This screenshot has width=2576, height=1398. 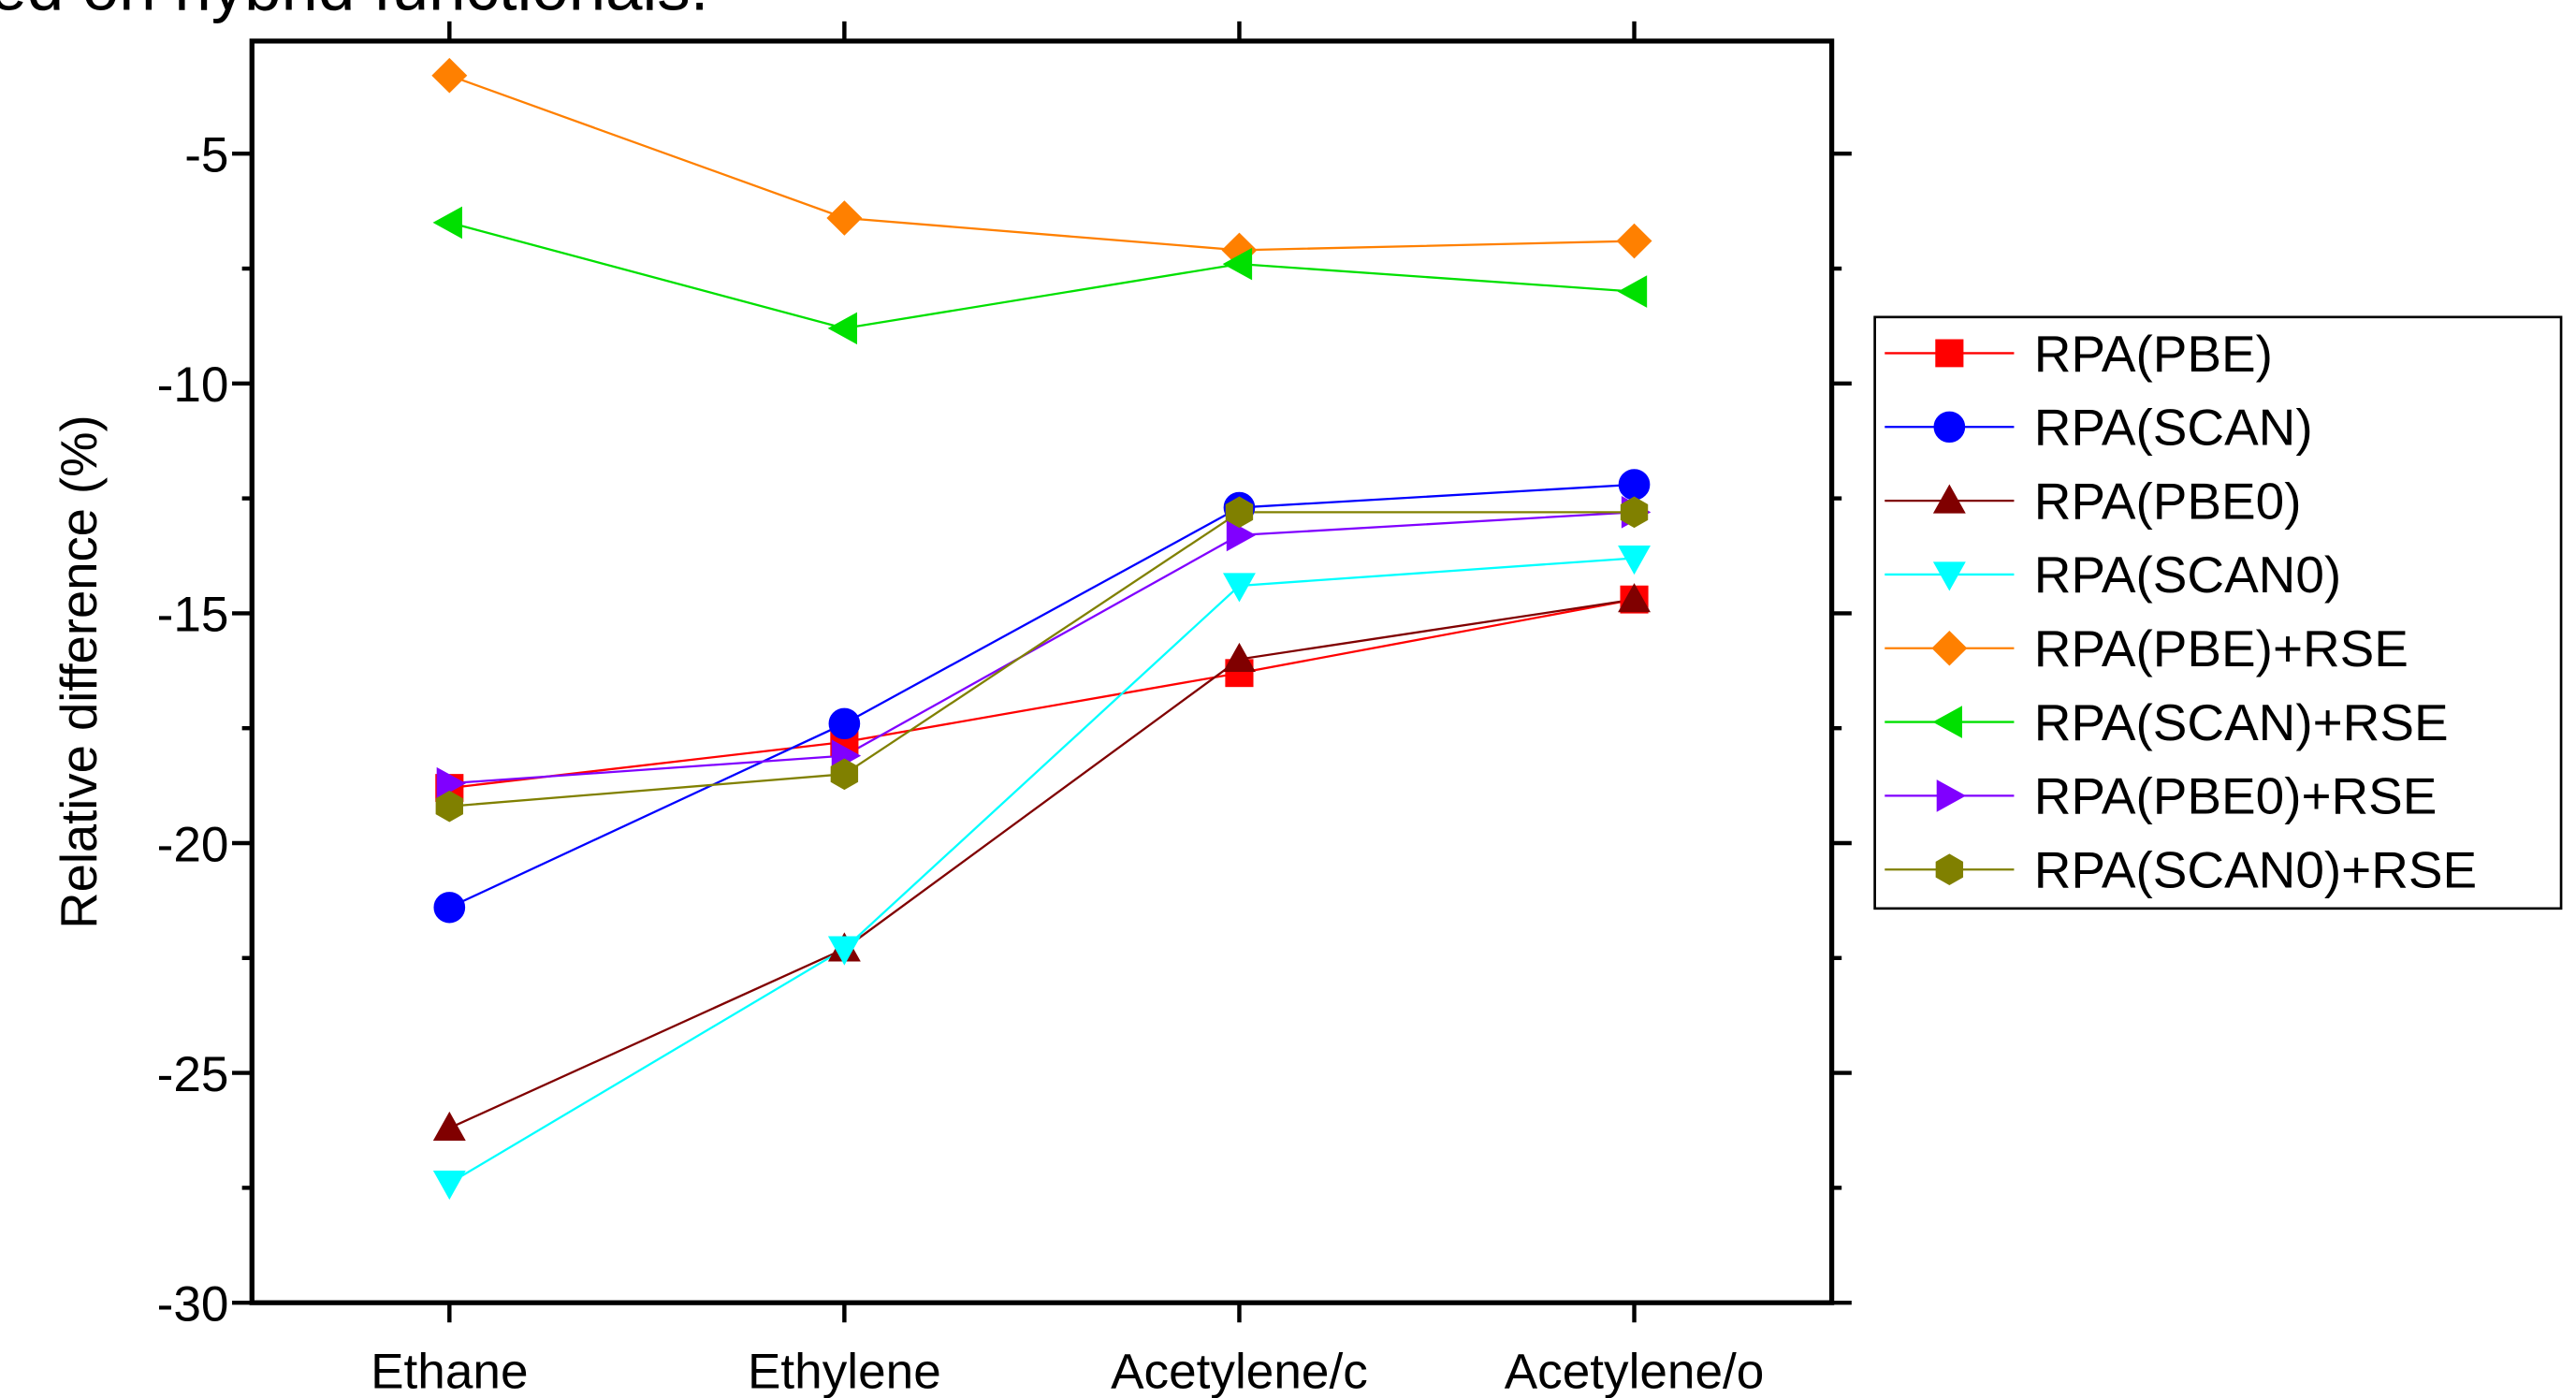 I want to click on legend-label: RPA(PBE0), so click(x=2168, y=502).